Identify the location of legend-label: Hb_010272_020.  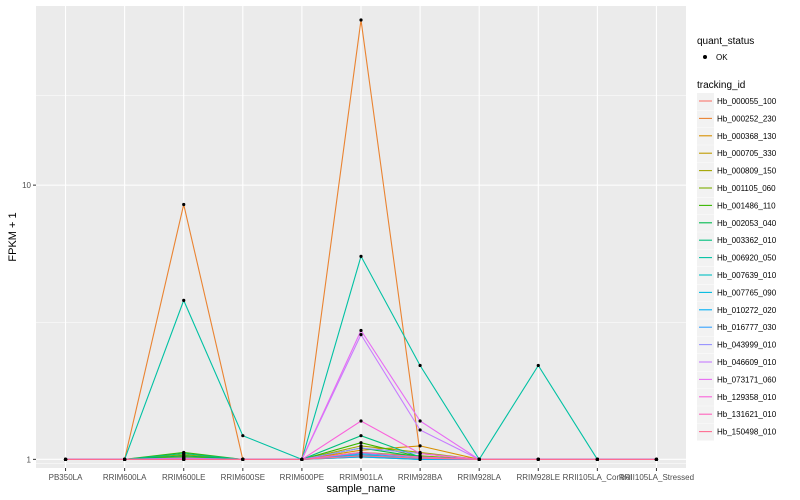
(747, 310).